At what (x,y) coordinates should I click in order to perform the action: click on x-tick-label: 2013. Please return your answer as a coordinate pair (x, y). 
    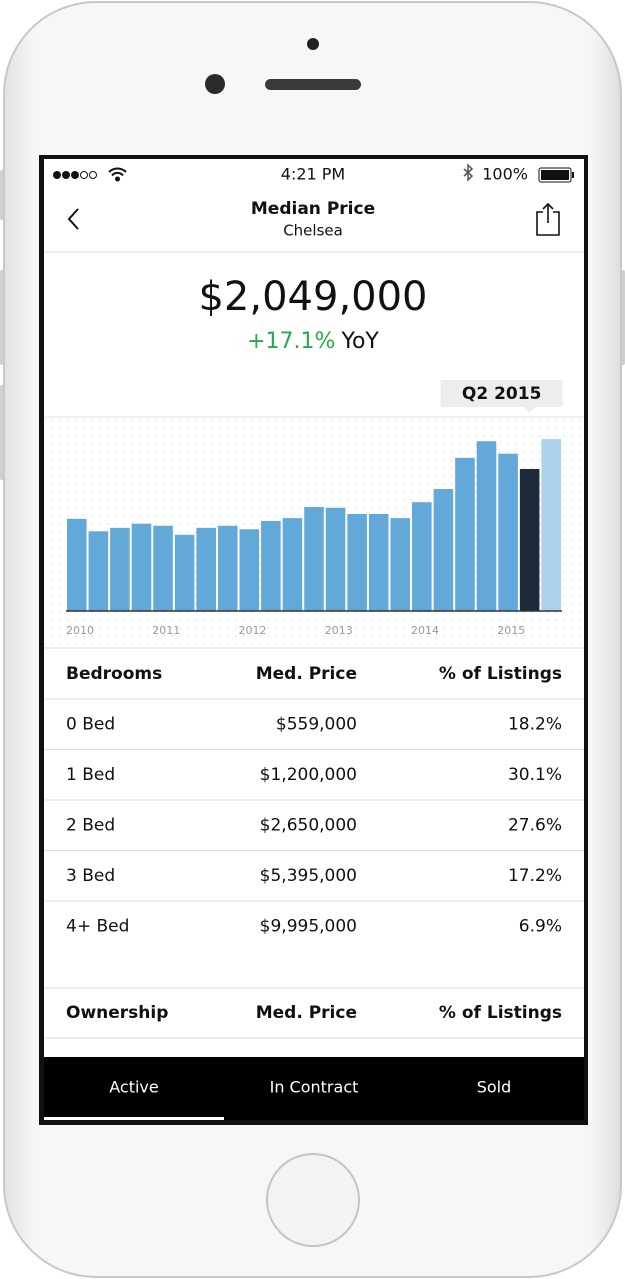
    Looking at the image, I should click on (339, 630).